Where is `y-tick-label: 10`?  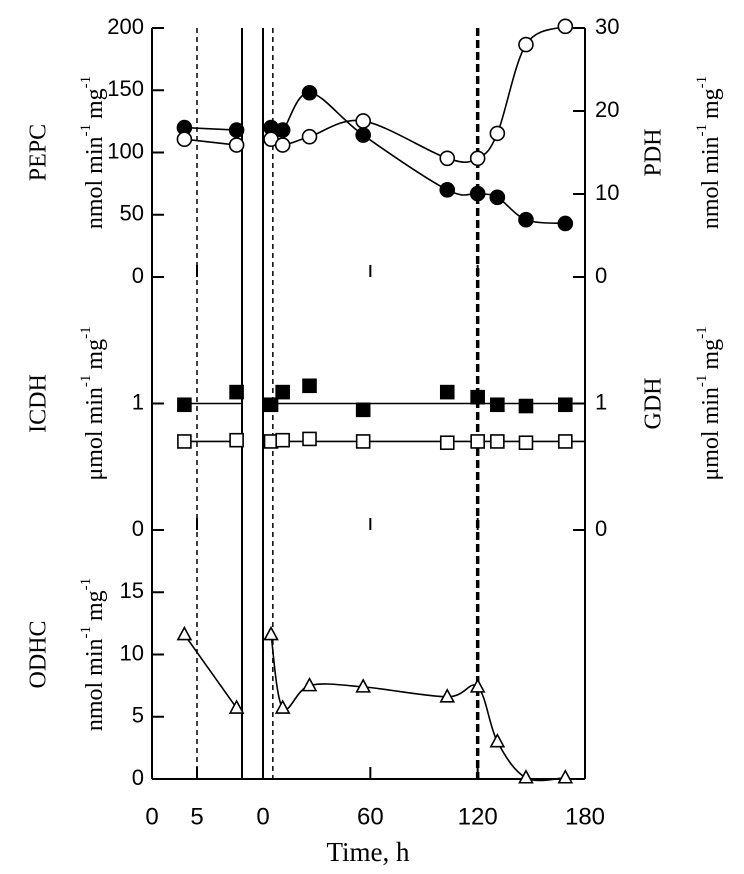 y-tick-label: 10 is located at coordinates (132, 652).